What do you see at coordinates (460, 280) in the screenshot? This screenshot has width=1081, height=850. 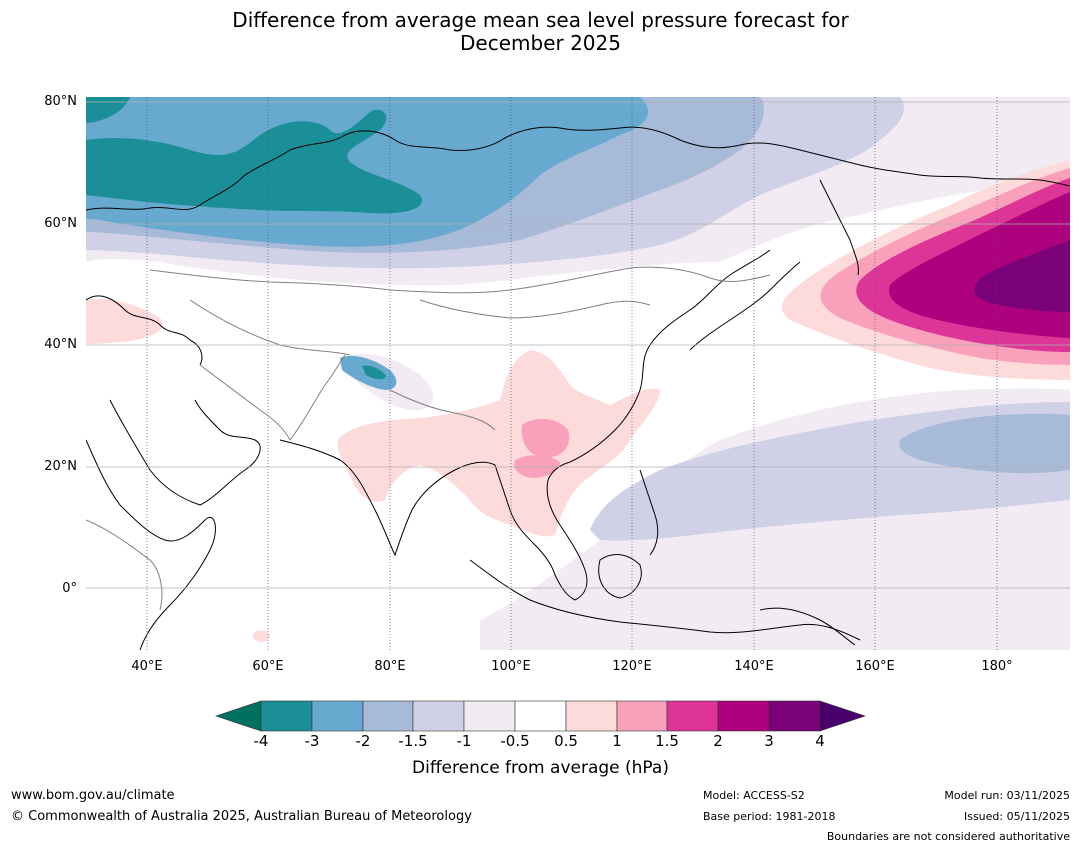 I see `border-russia-south` at bounding box center [460, 280].